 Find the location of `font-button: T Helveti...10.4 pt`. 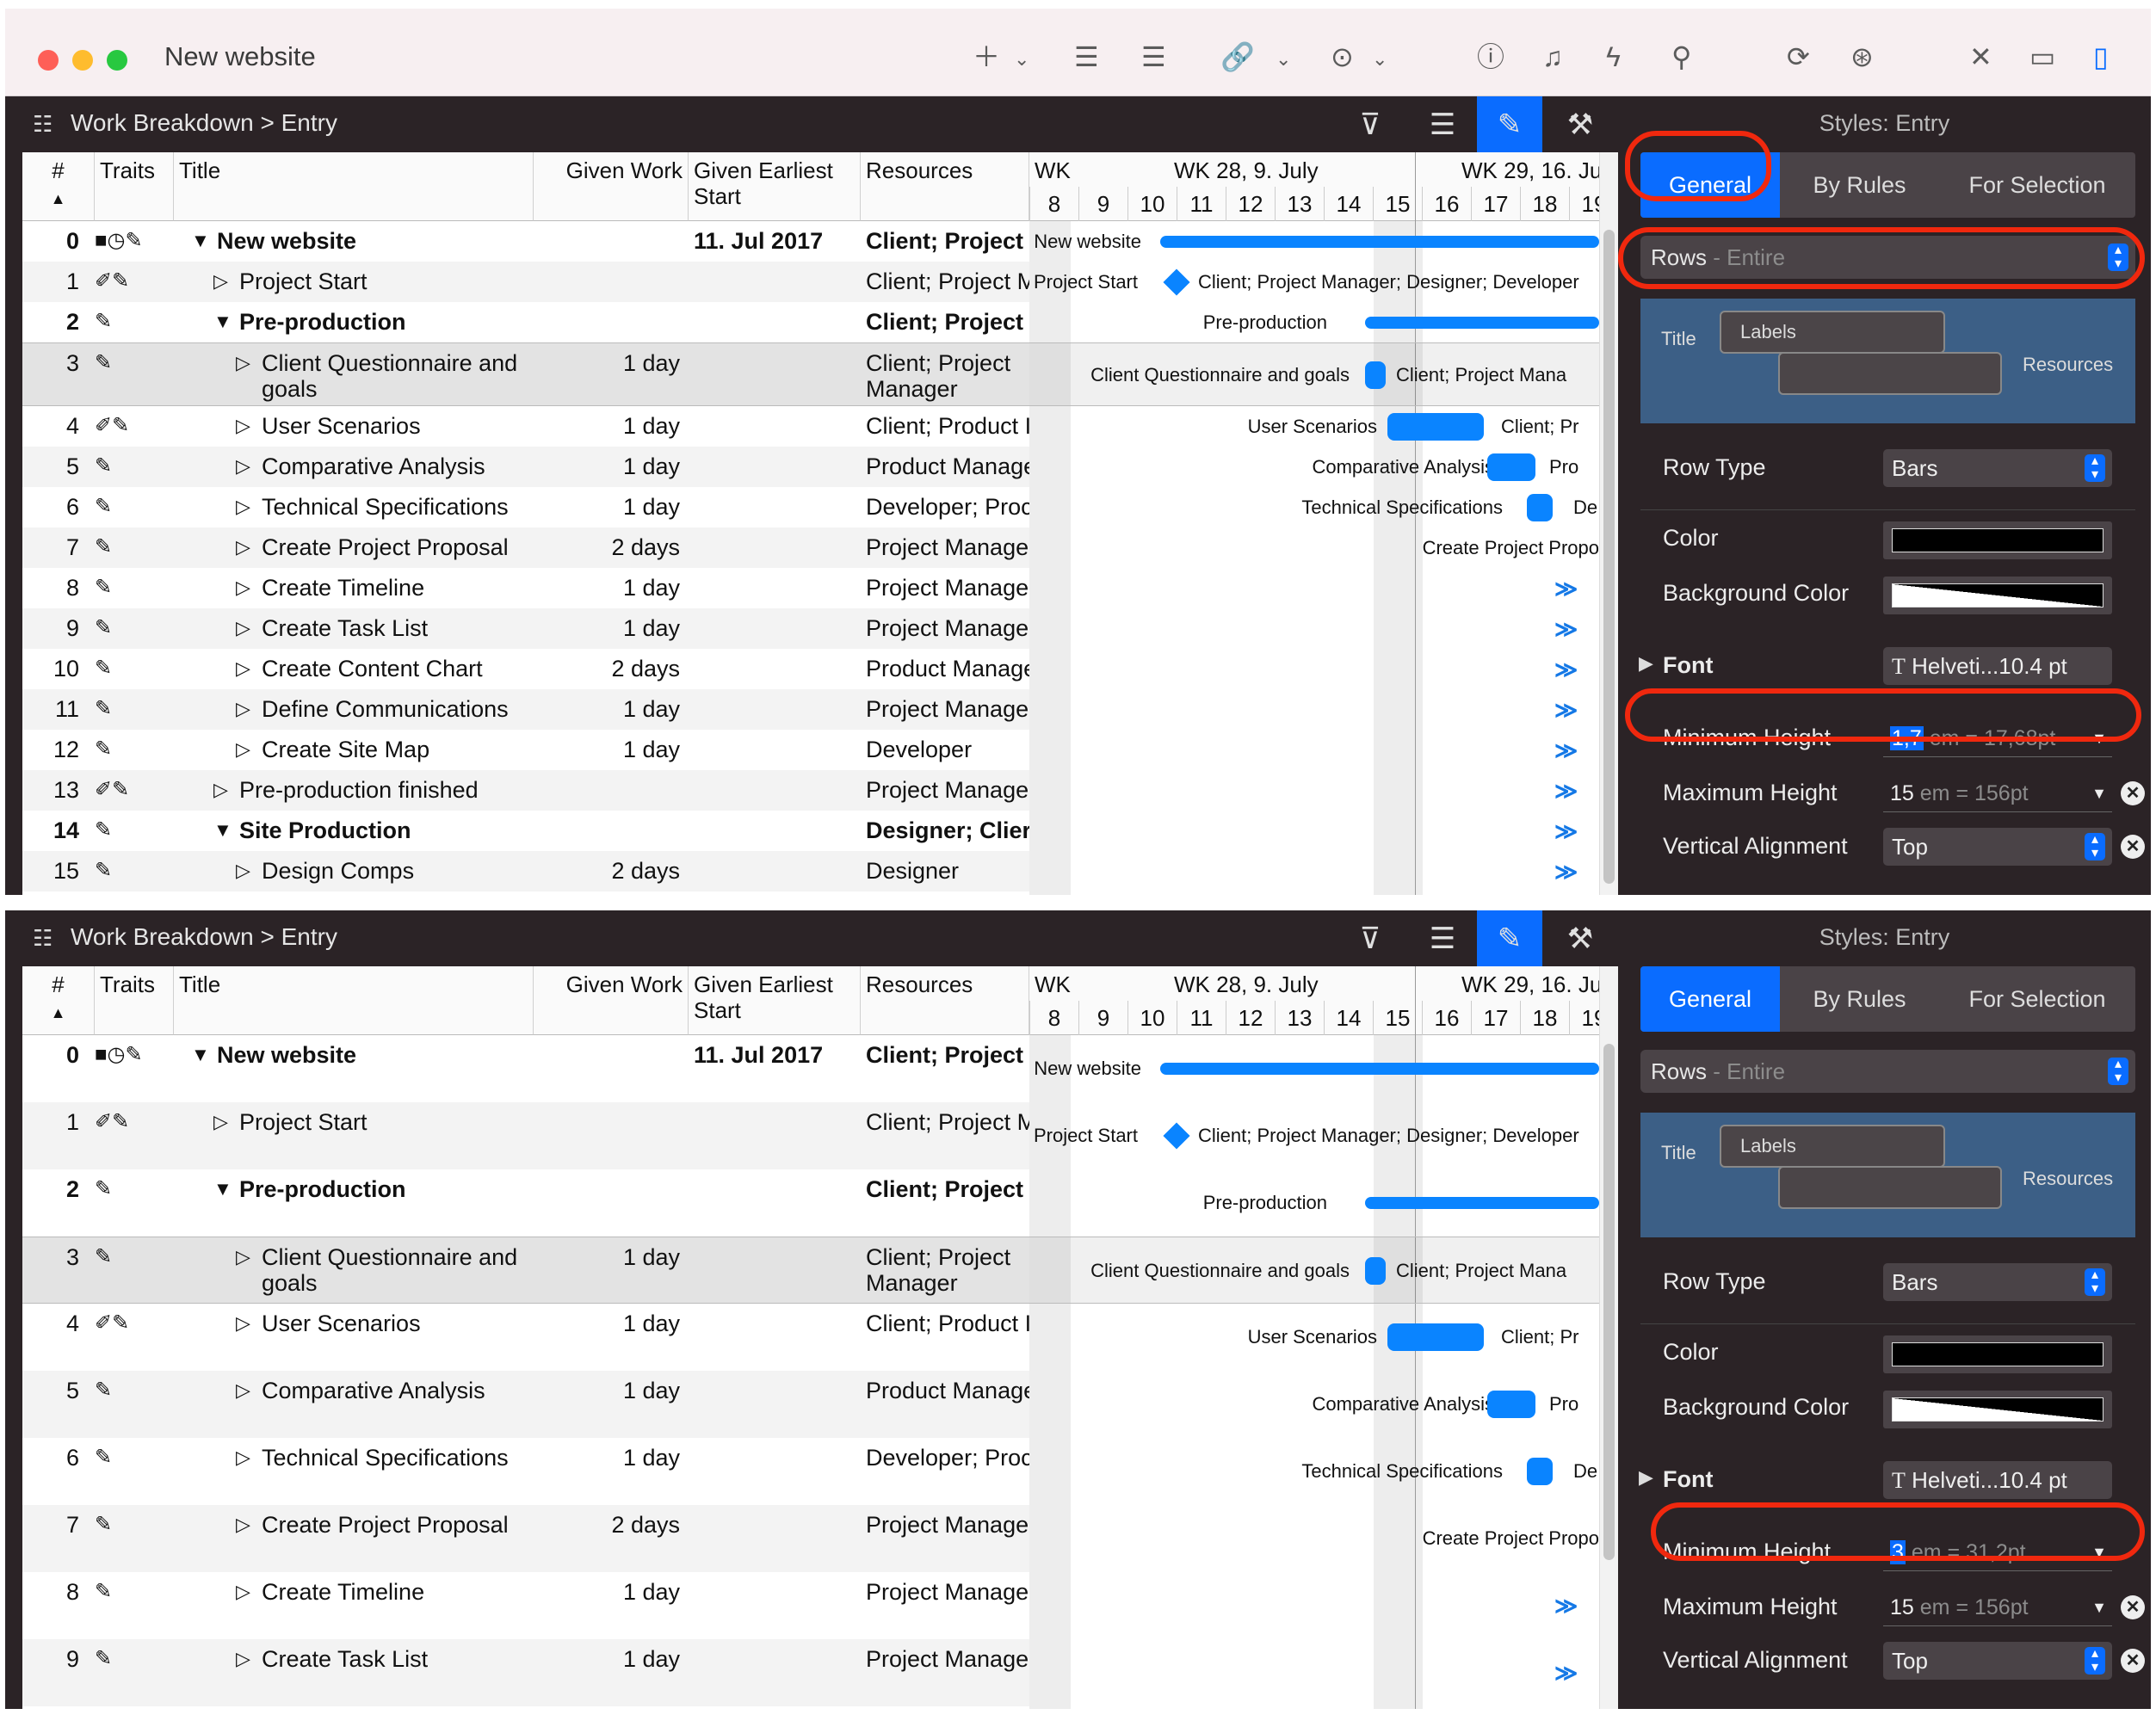

font-button: T Helveti...10.4 pt is located at coordinates (1998, 666).